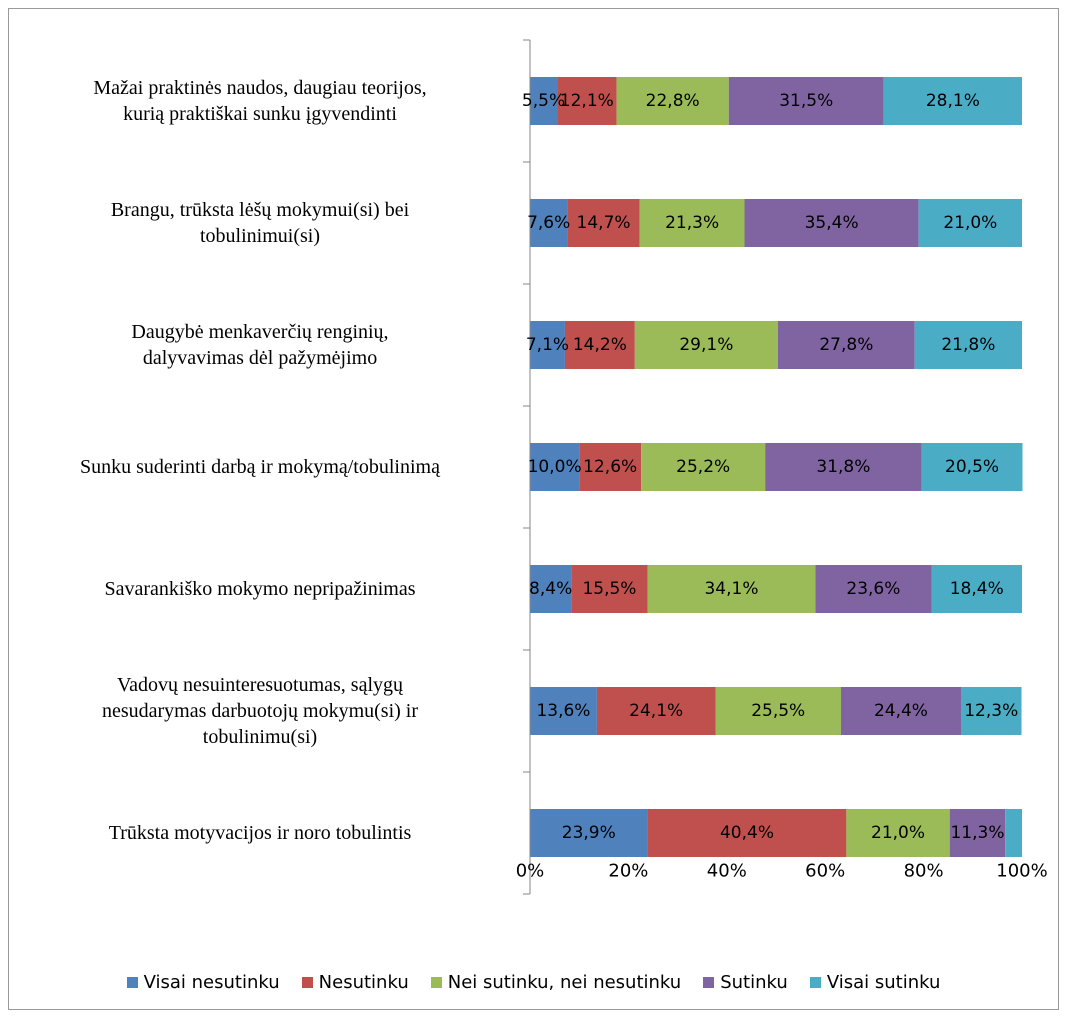 This screenshot has width=1067, height=1019. I want to click on legend-item: Sutinku, so click(745, 982).